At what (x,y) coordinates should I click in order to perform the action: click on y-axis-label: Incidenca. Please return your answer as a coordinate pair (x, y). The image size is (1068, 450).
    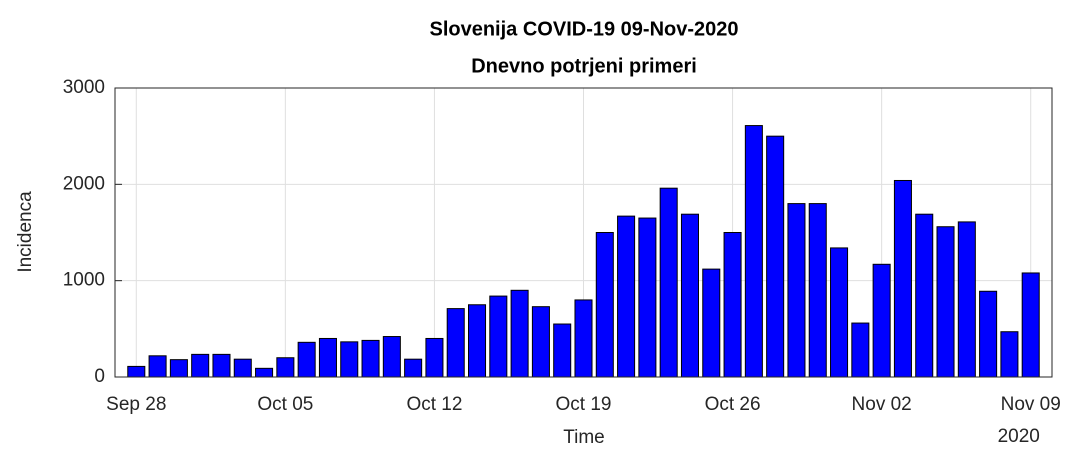
    Looking at the image, I should click on (25, 232).